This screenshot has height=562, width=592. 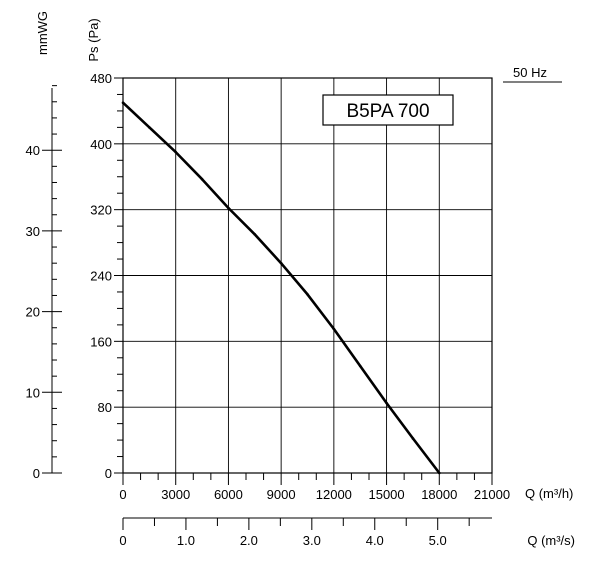 I want to click on x-tick-label: 9000, so click(x=281, y=494).